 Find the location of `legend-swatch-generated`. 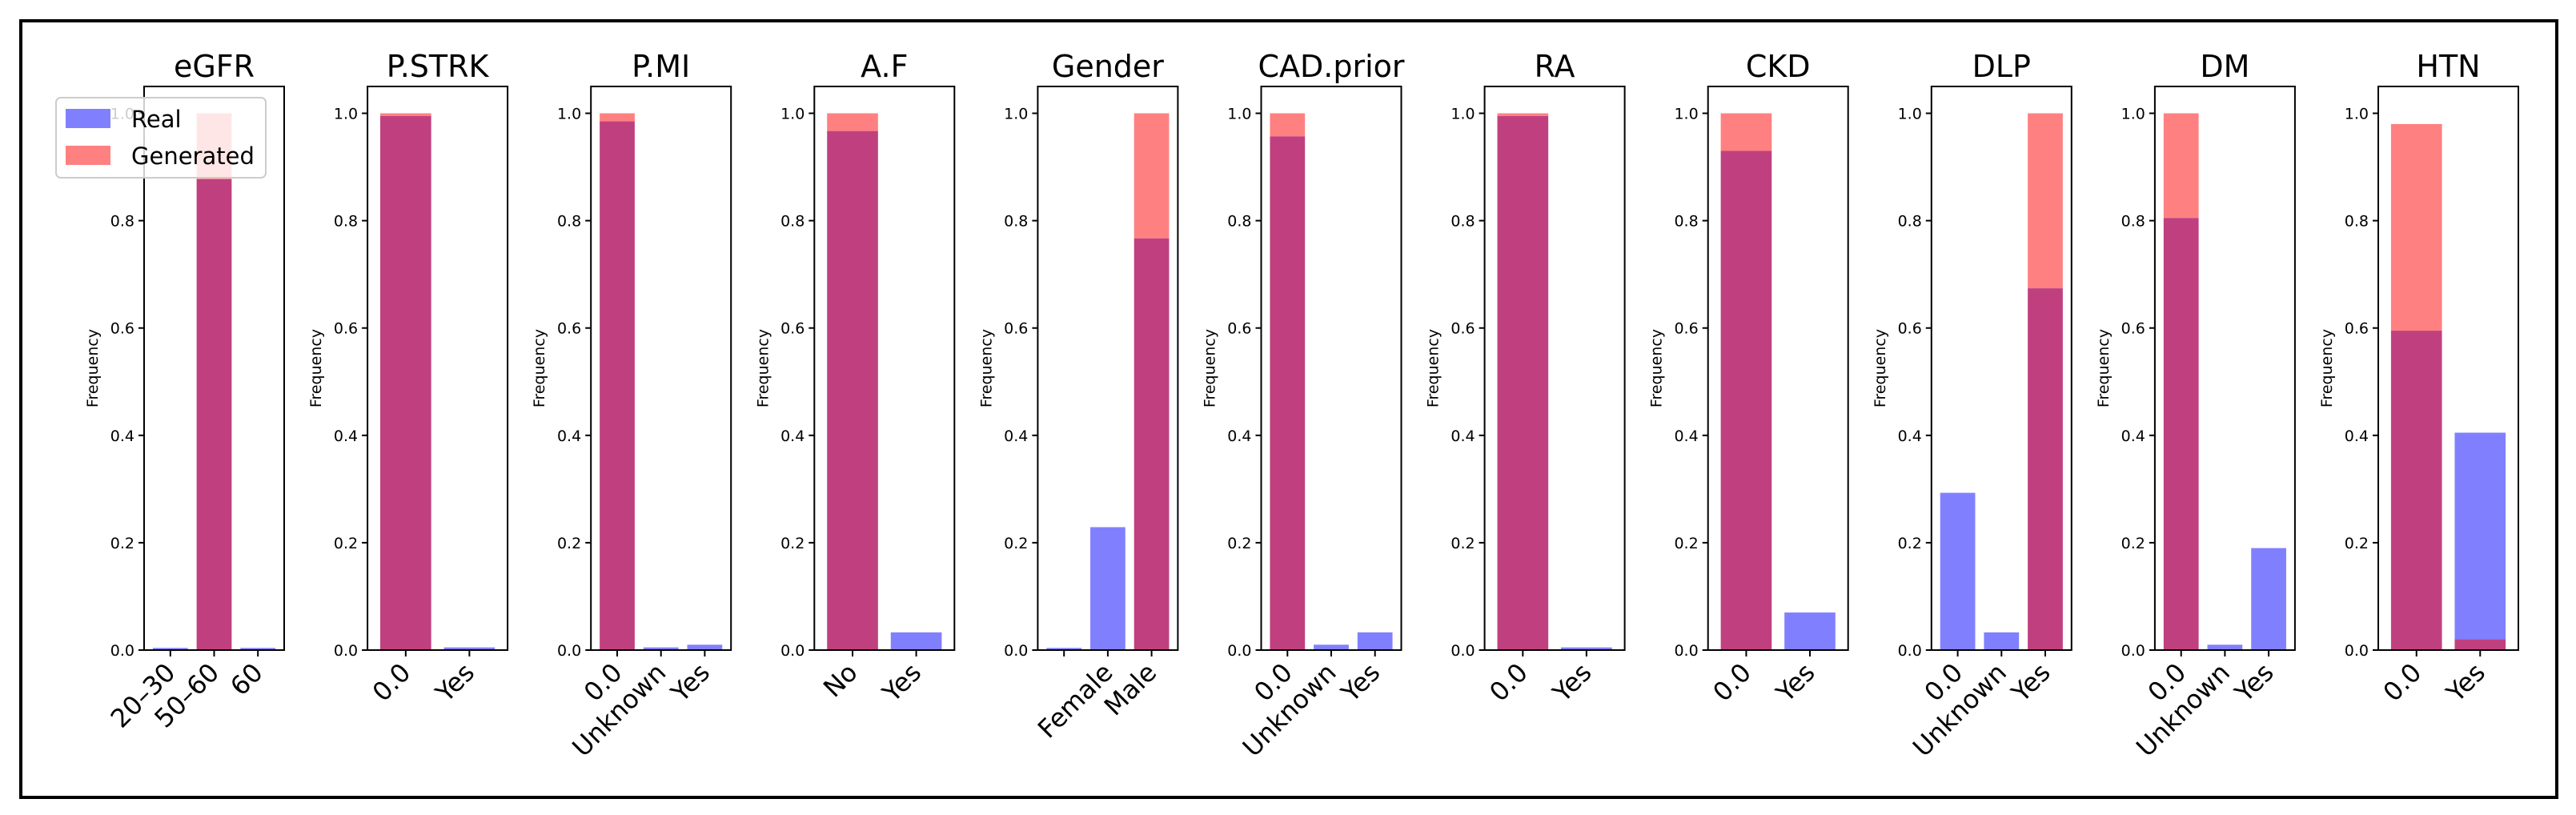

legend-swatch-generated is located at coordinates (88, 155).